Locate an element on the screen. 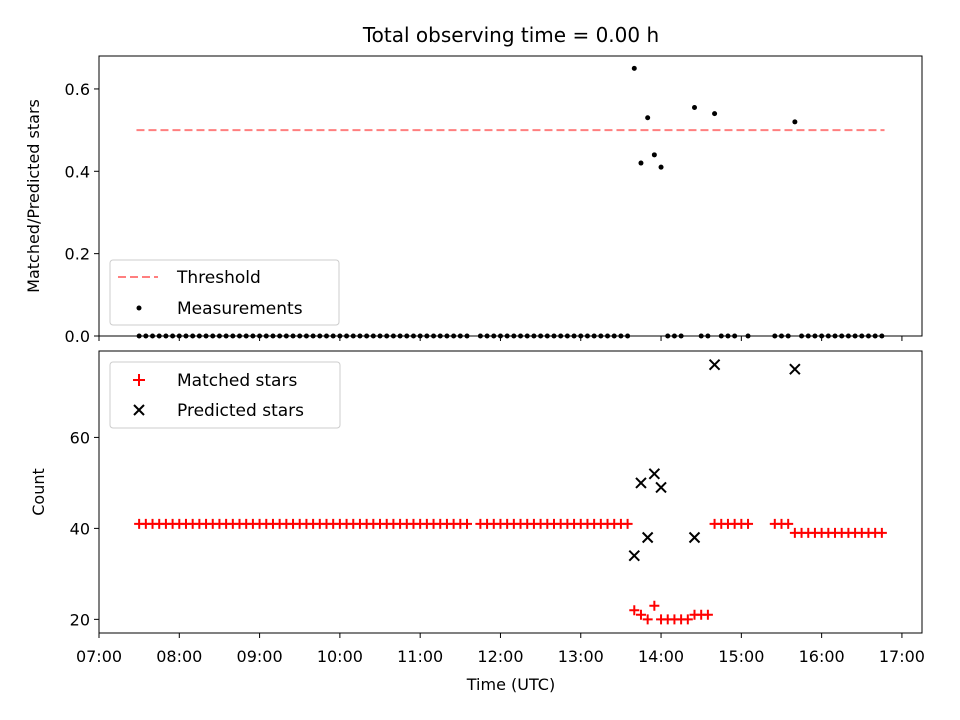  legend-predicted-label: Predicted stars is located at coordinates (240, 411).